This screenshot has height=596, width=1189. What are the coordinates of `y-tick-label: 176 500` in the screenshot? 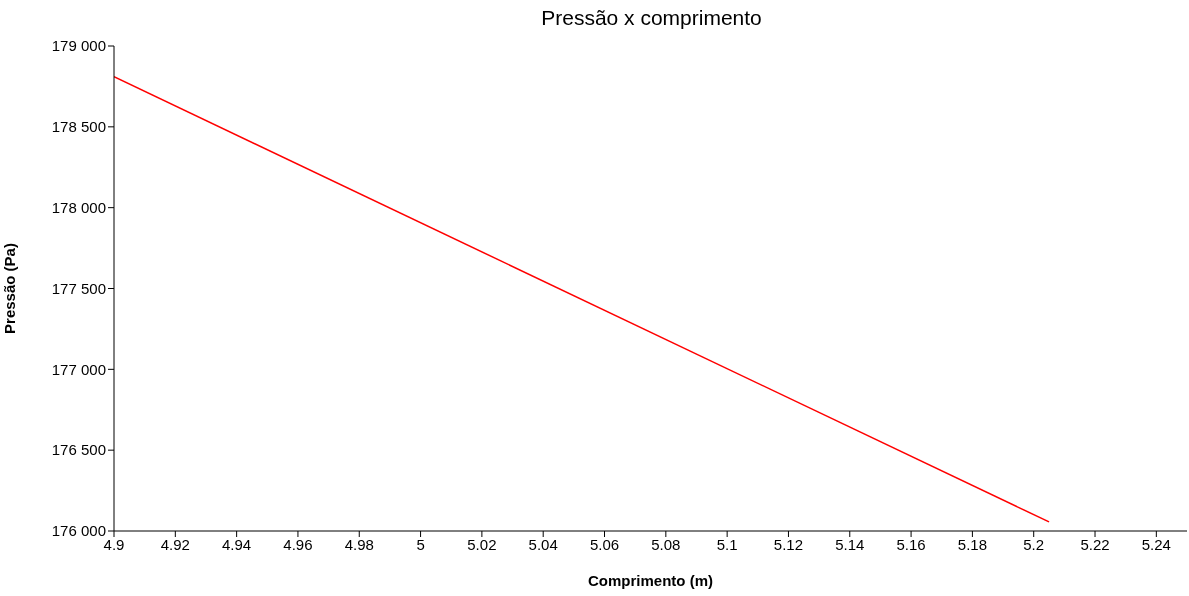 It's located at (78, 450).